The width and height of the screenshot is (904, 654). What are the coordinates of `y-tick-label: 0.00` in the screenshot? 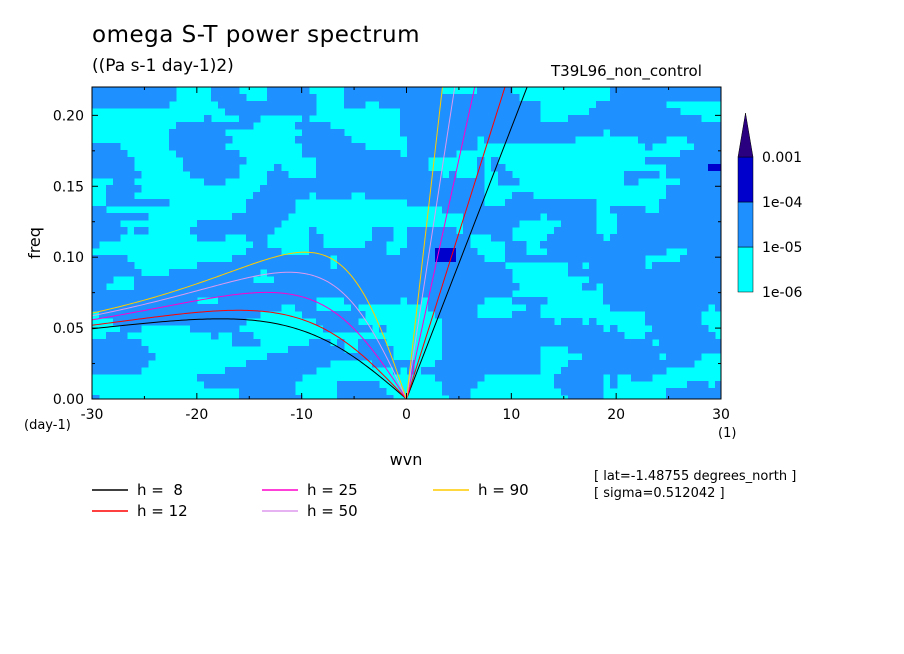 It's located at (68, 400).